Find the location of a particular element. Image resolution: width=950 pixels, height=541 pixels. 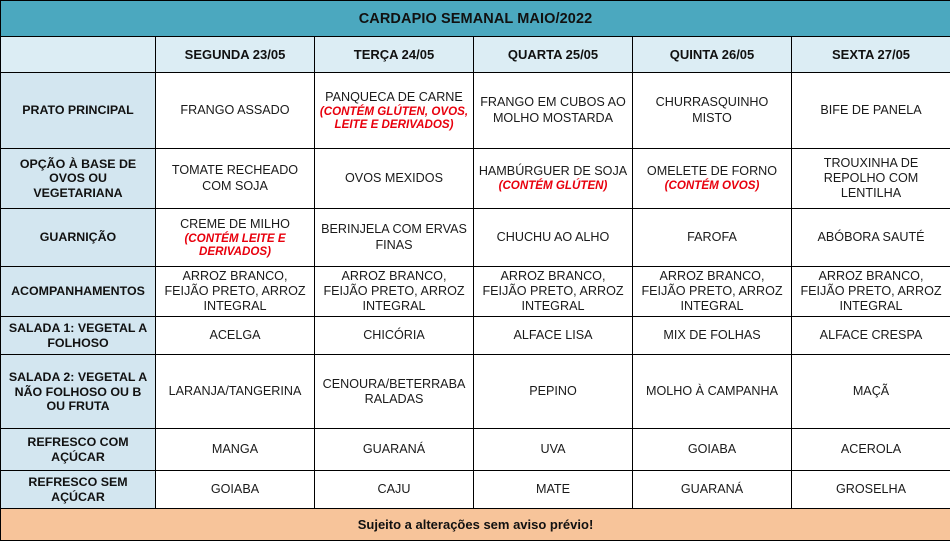

menu-item-text: ALFACE LISA is located at coordinates (552, 335).